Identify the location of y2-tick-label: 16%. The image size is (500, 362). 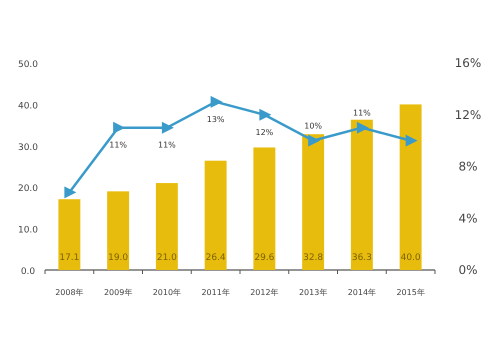
(468, 63).